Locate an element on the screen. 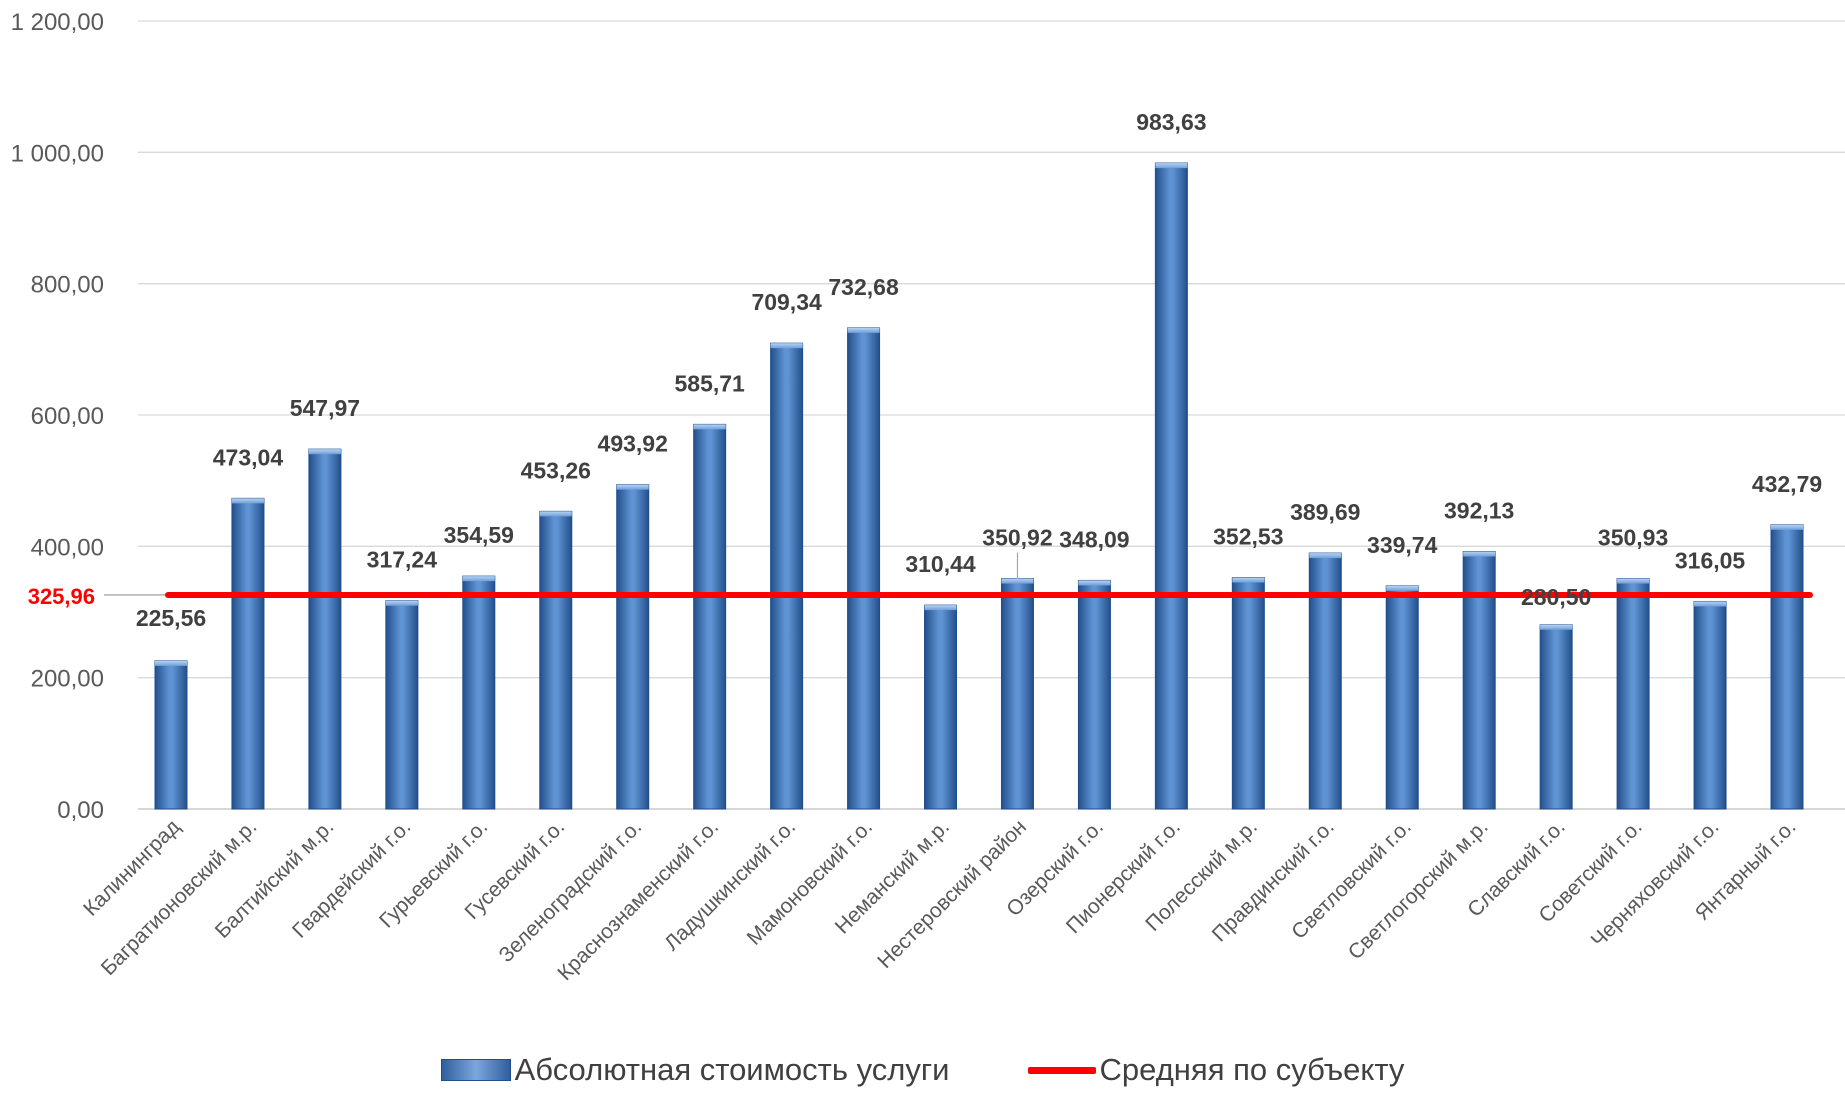 The height and width of the screenshot is (1109, 1845). data-label: 339,74 is located at coordinates (1402, 545).